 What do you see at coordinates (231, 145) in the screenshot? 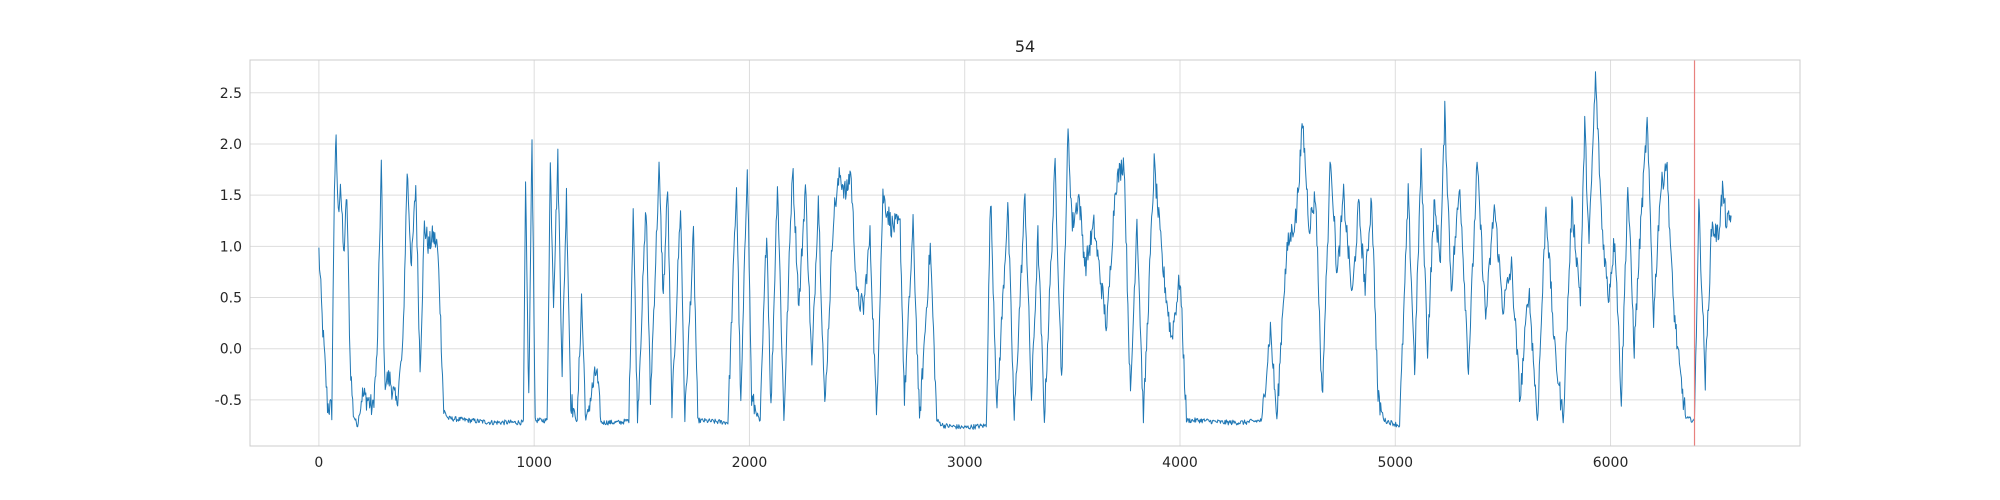
I see `y-tick-label: 2.0` at bounding box center [231, 145].